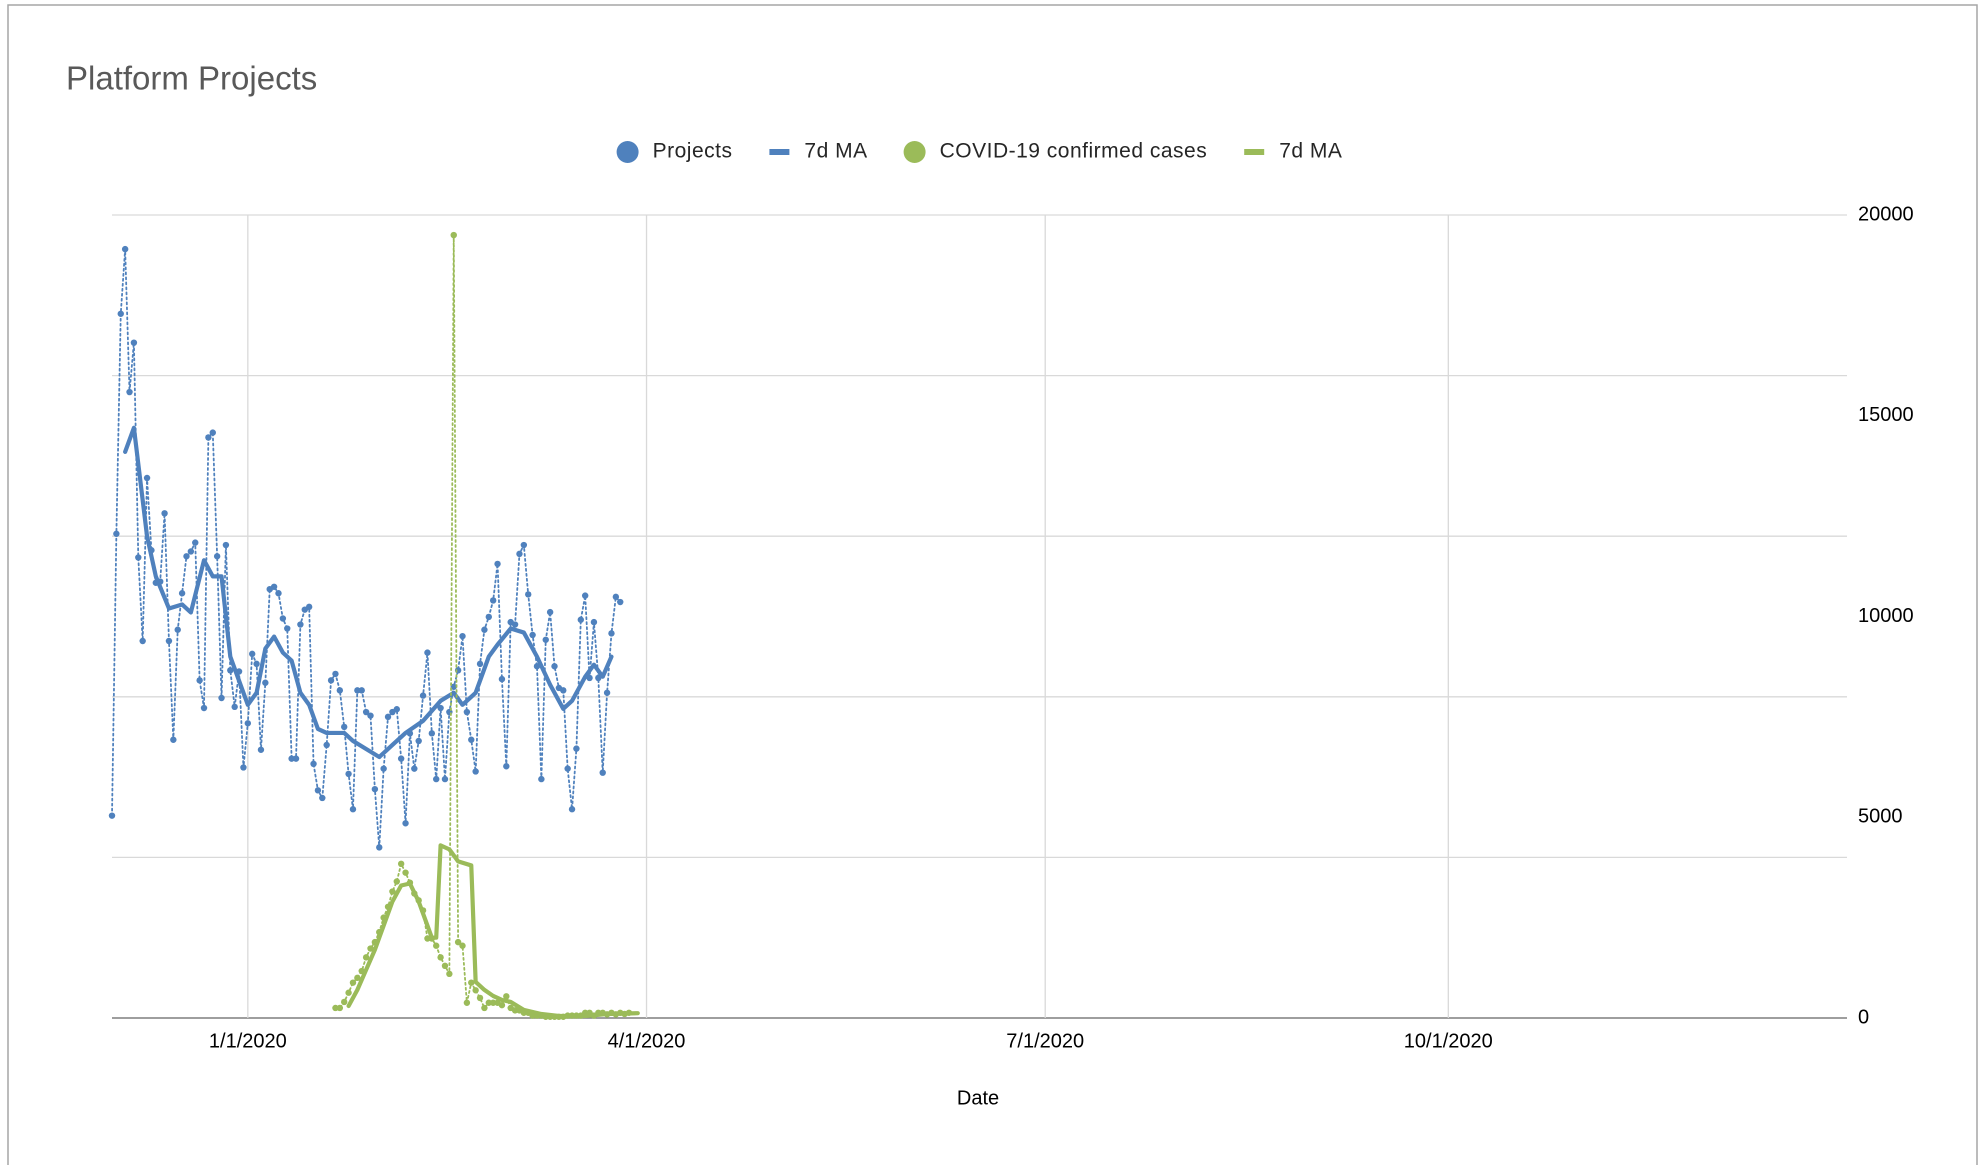 The width and height of the screenshot is (1982, 1165). Describe the element at coordinates (1886, 214) in the screenshot. I see `y-tick-label: 20000` at that location.